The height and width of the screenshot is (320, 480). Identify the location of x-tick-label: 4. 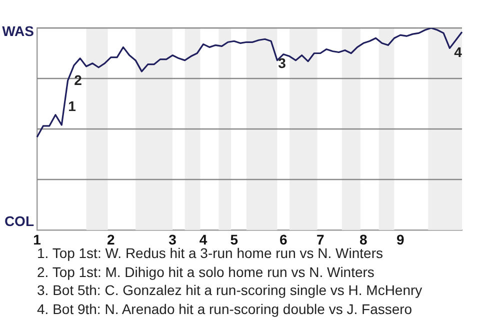
(203, 239).